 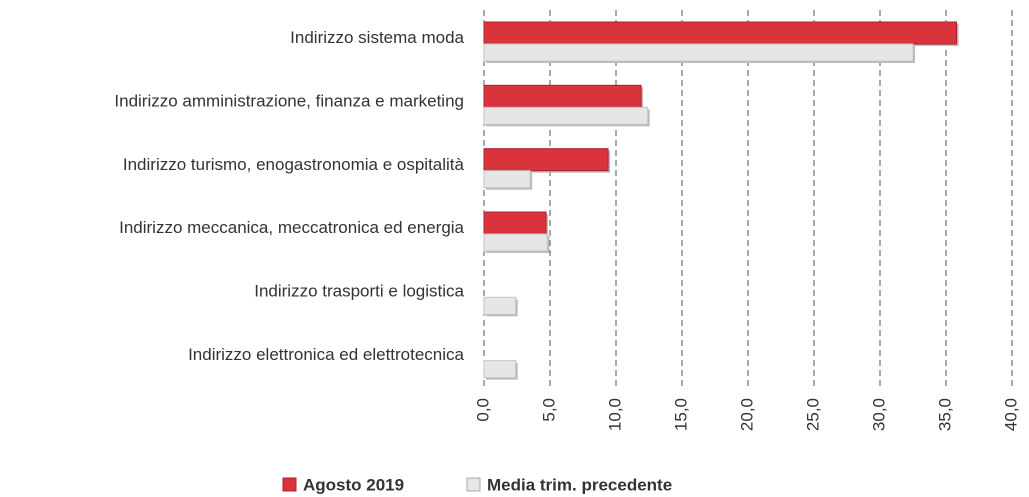 What do you see at coordinates (944, 414) in the screenshot?
I see `x-tick-label: 35,0` at bounding box center [944, 414].